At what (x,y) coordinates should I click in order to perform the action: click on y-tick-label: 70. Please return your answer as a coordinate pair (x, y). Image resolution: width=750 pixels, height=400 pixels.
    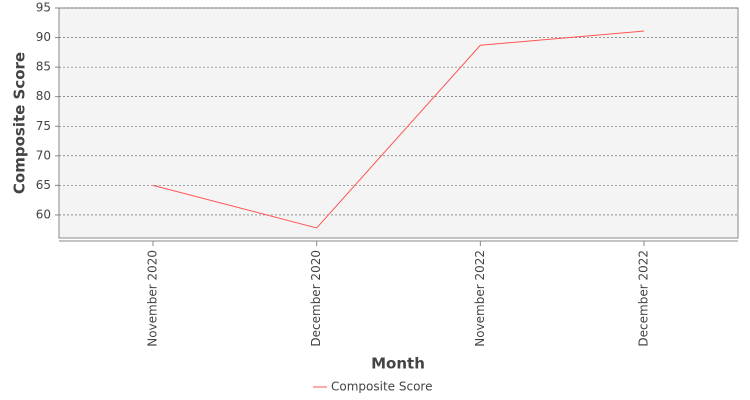
    Looking at the image, I should click on (43, 155).